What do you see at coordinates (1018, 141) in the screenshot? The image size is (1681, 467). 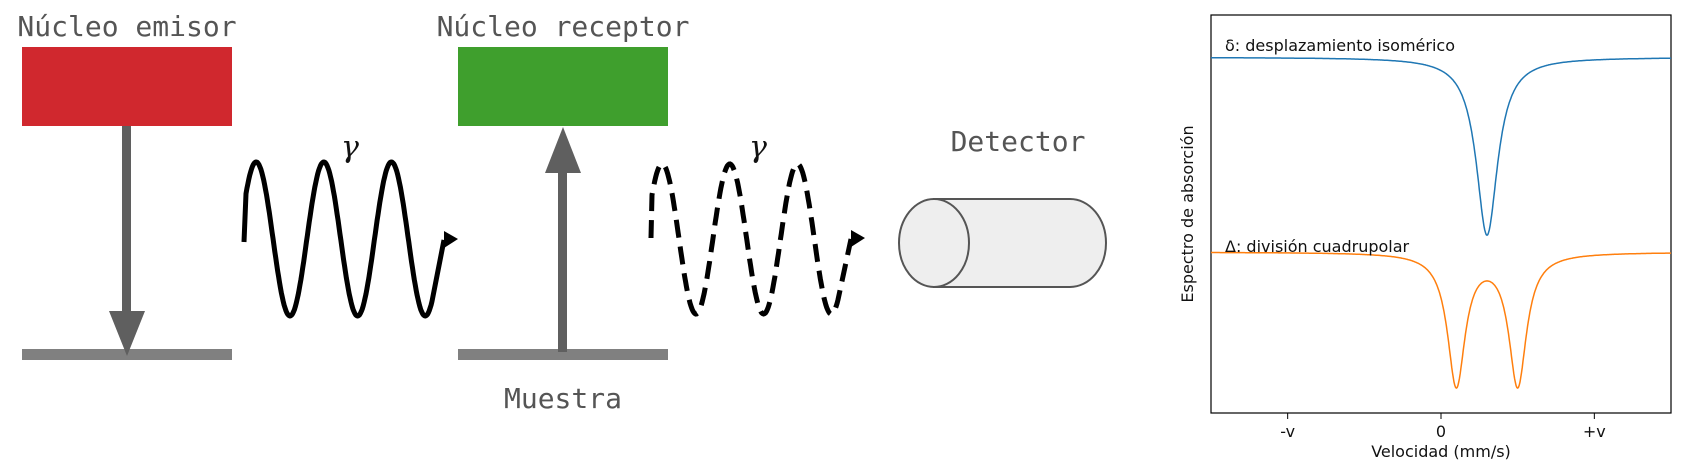 I see `detector-label: Detector` at bounding box center [1018, 141].